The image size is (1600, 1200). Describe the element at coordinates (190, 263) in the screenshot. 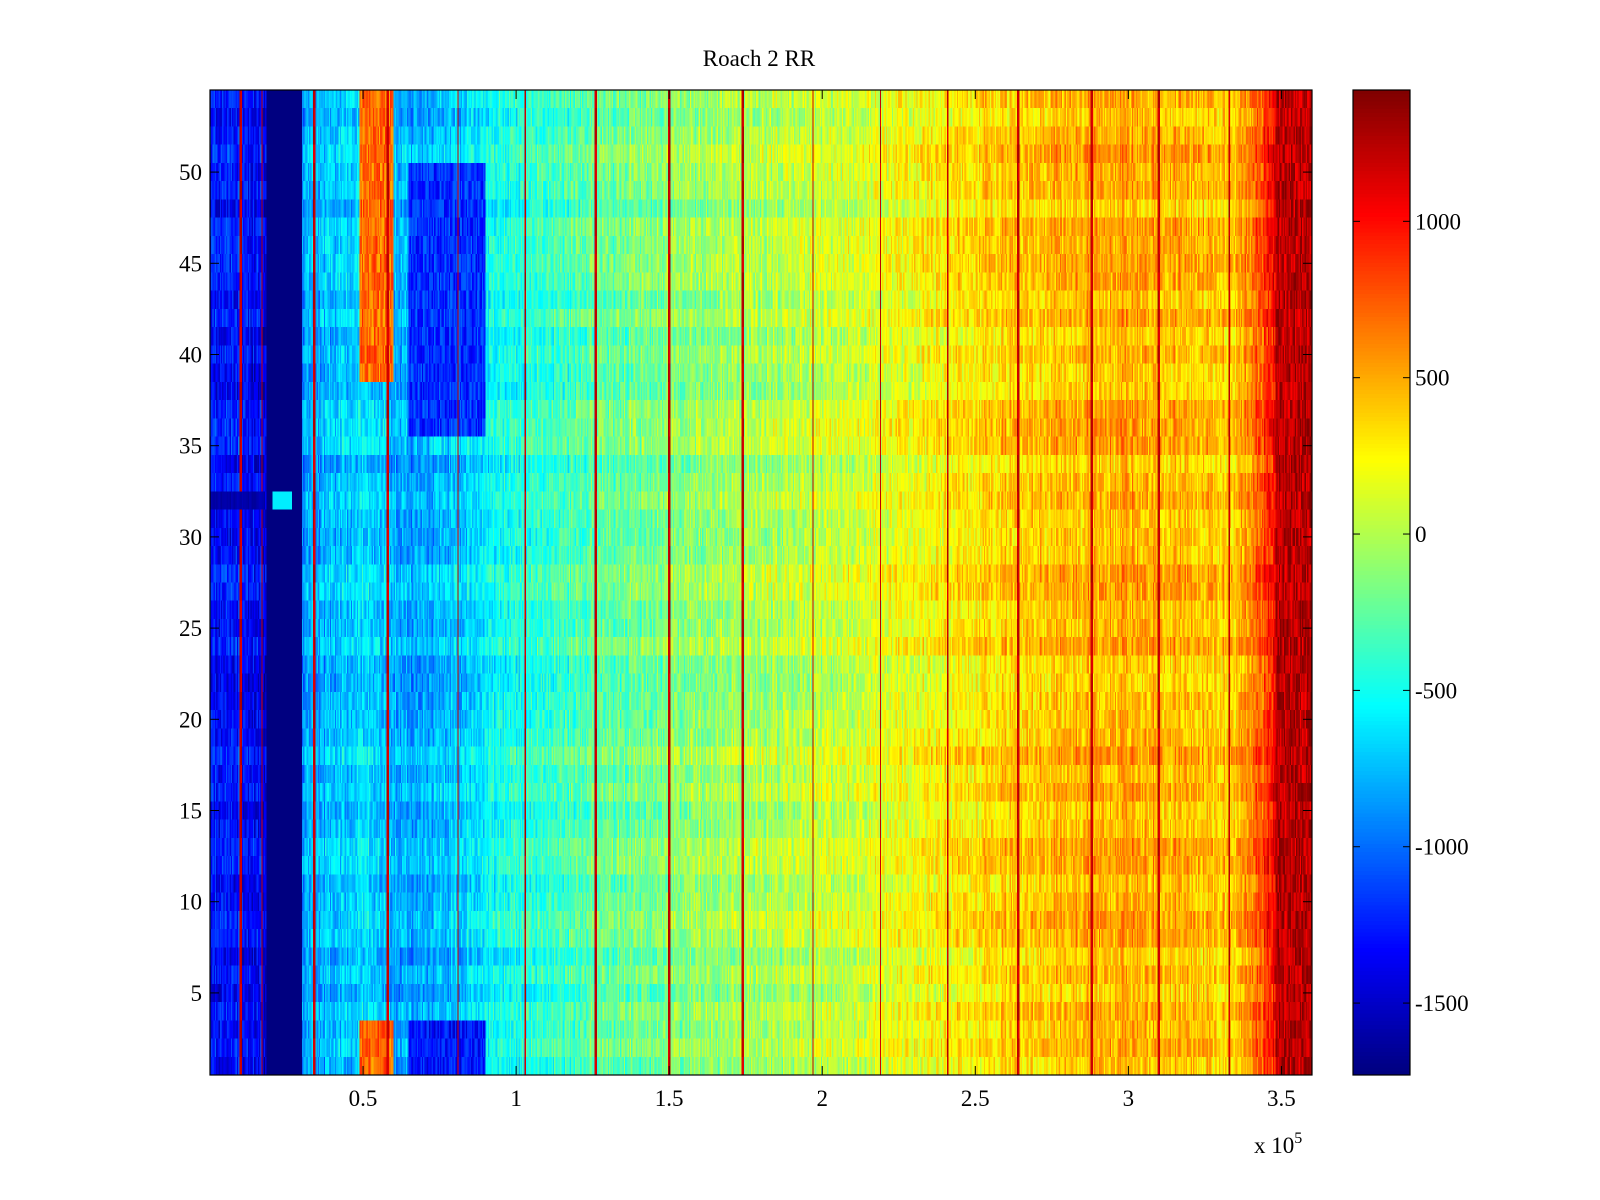

I see `y-tick-label: 45` at that location.